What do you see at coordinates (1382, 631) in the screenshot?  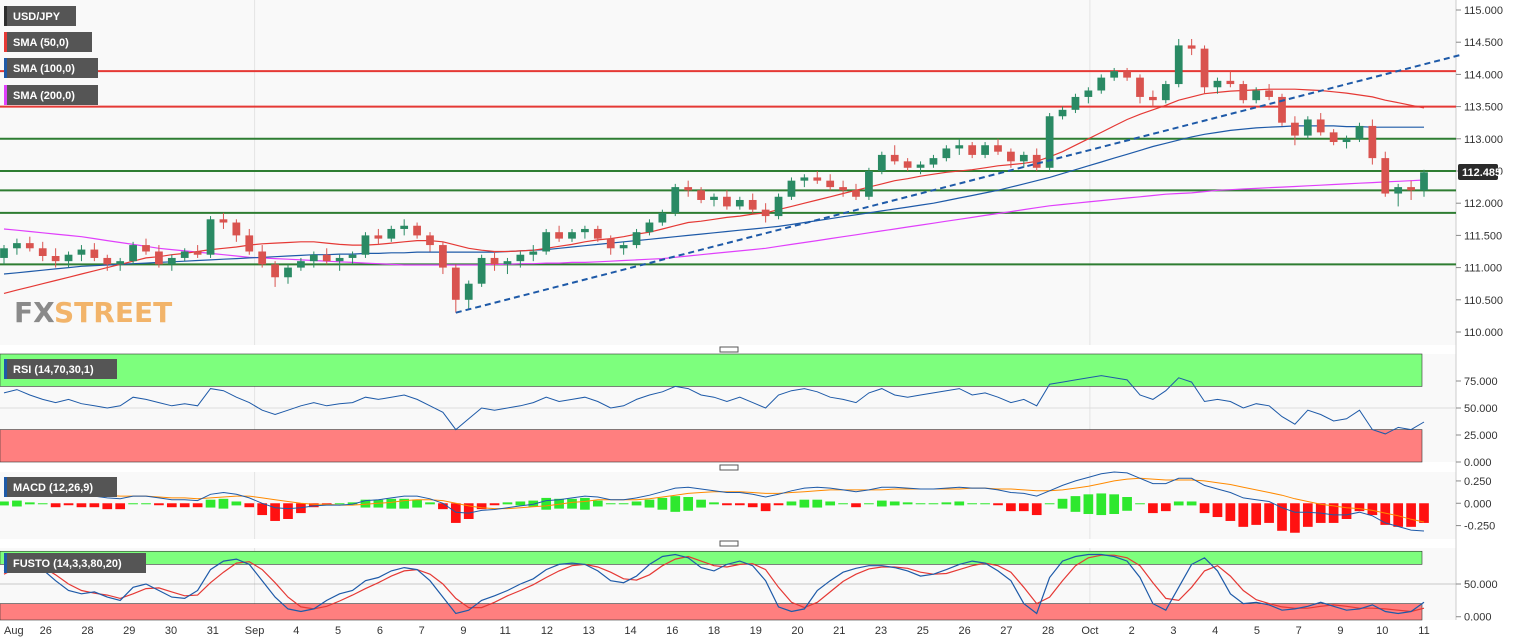 I see `x-tick-label: 10` at bounding box center [1382, 631].